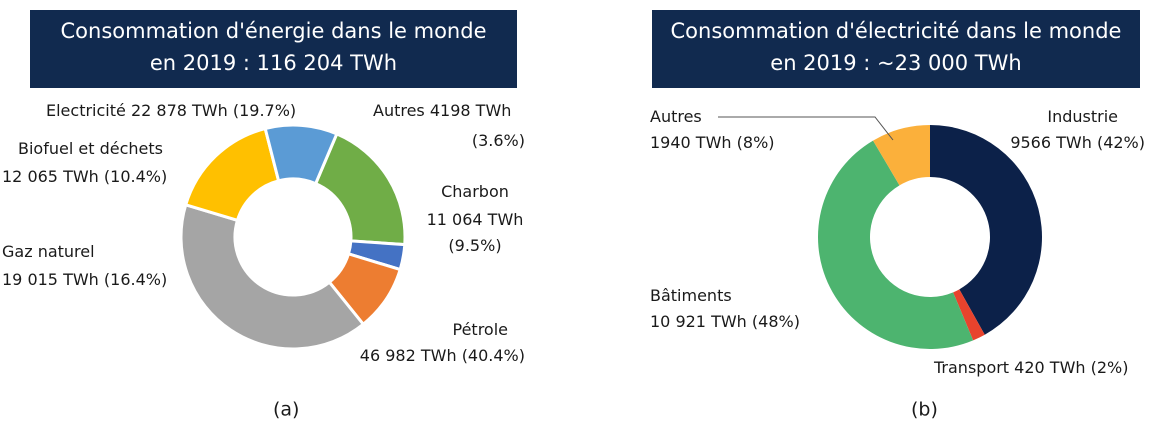 The image size is (1159, 427). What do you see at coordinates (274, 31) in the screenshot?
I see `chart-title: Consommation d'énergie dans le monde` at bounding box center [274, 31].